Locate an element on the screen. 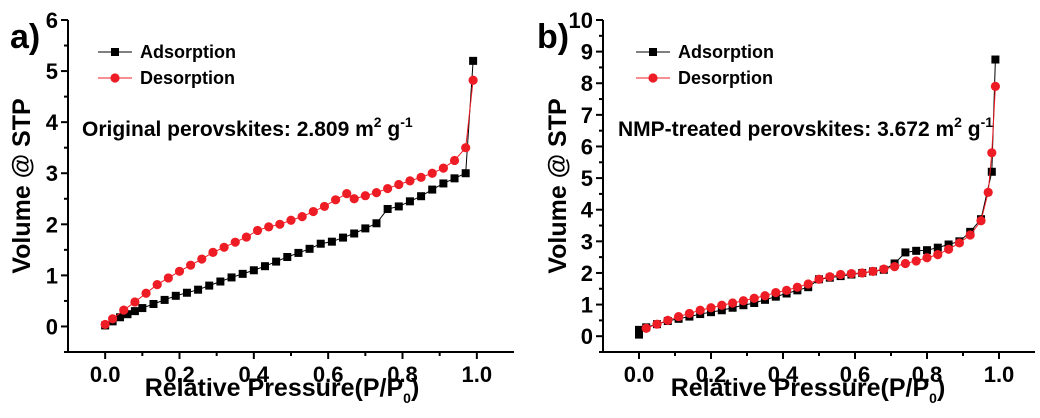  panel-label: a) is located at coordinates (25, 37).